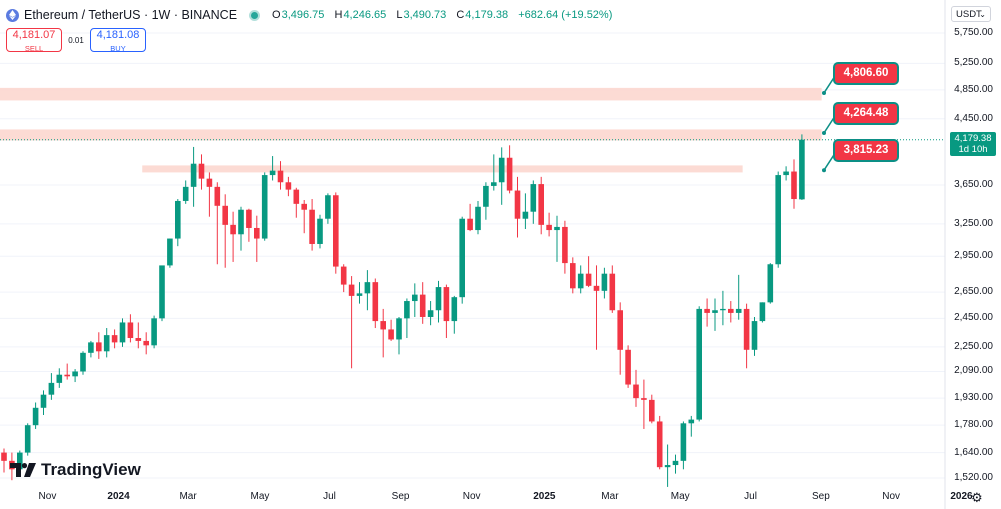 Image resolution: width=1001 pixels, height=509 pixels. Describe the element at coordinates (866, 73) in the screenshot. I see `level-badge-4806: 4,806.60` at that location.